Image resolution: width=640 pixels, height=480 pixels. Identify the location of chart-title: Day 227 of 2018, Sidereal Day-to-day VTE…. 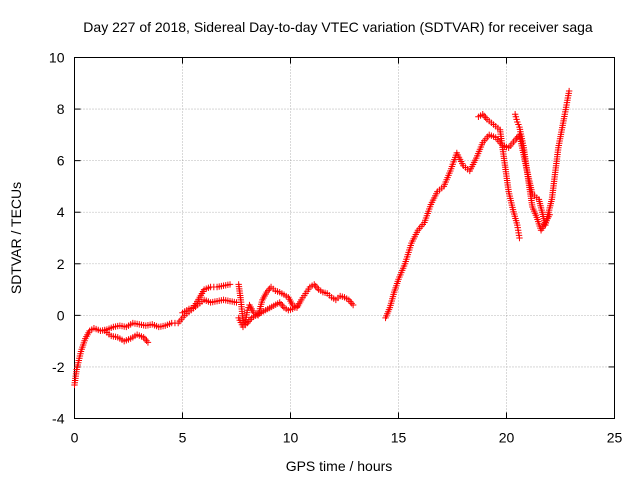
(338, 27).